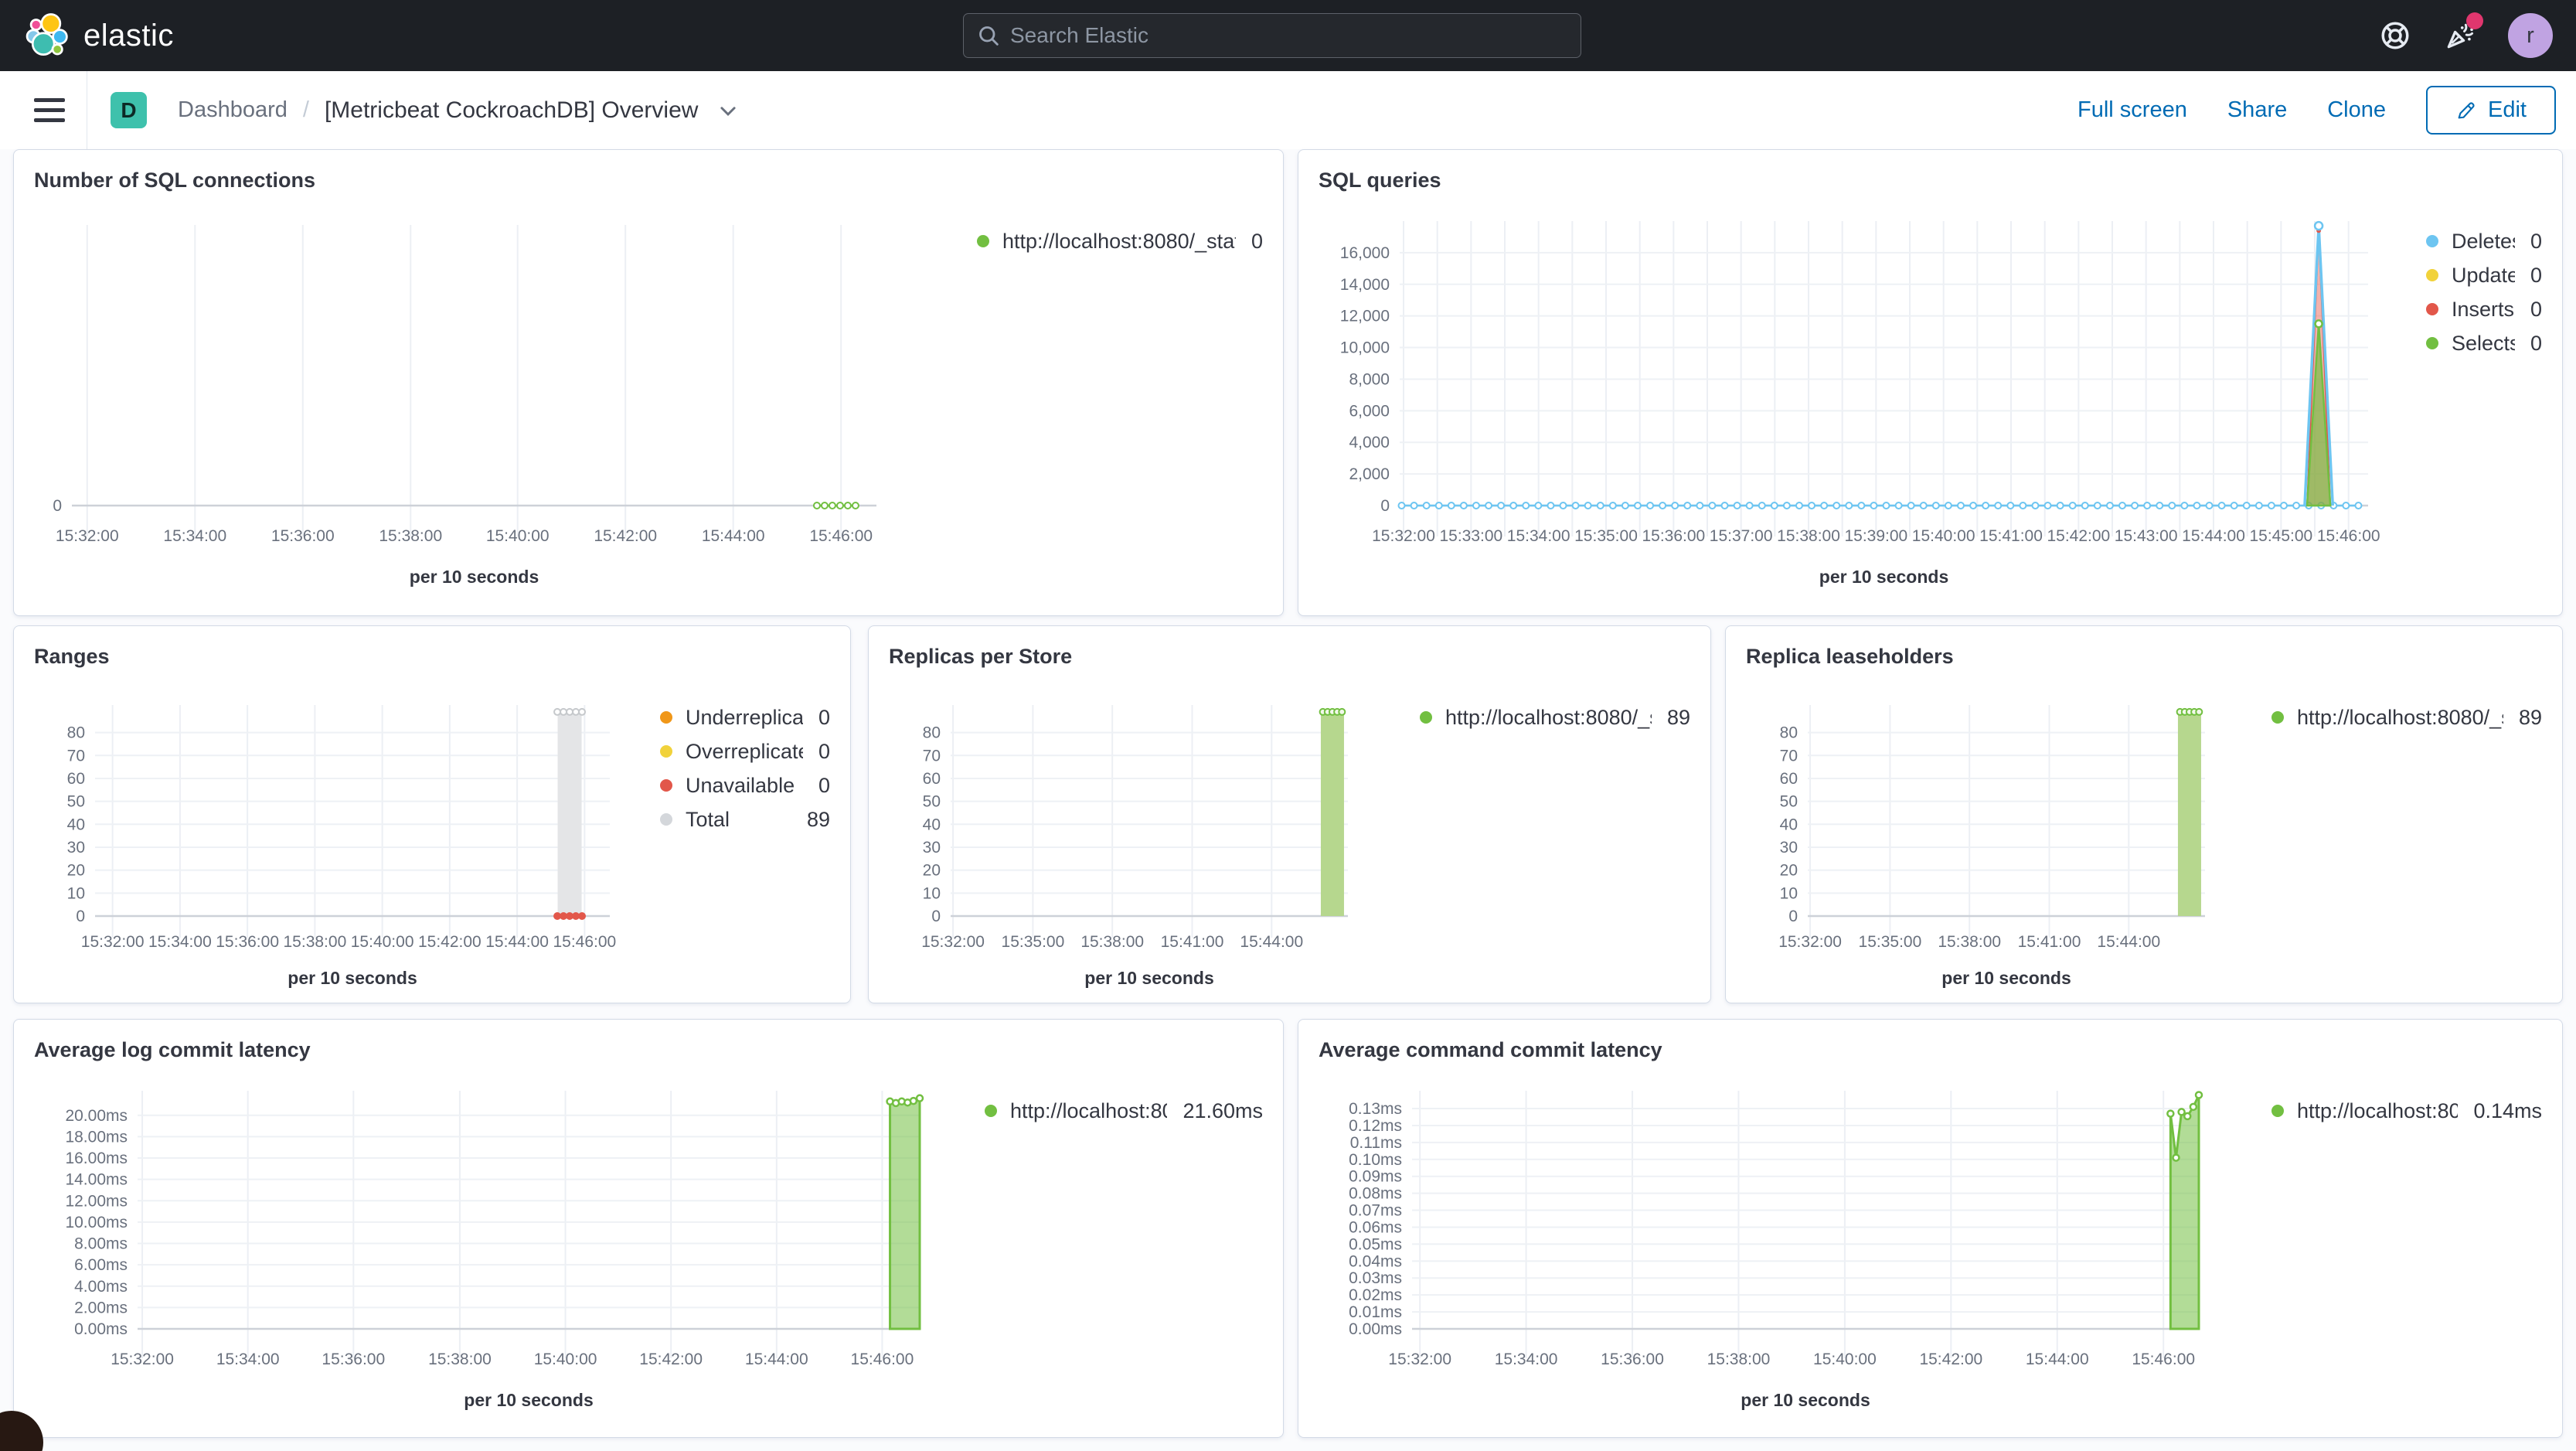 This screenshot has width=2576, height=1451. What do you see at coordinates (1375, 1312) in the screenshot?
I see `svg-text: 0.01ms` at bounding box center [1375, 1312].